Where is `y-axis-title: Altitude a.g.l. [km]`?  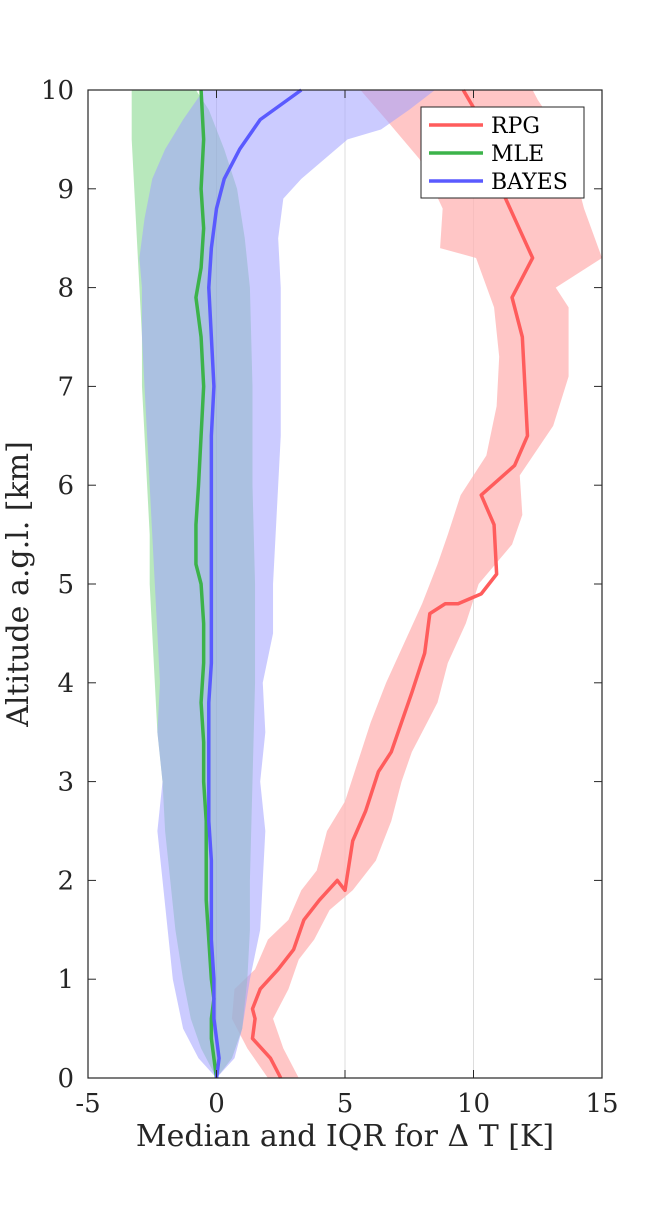
y-axis-title: Altitude a.g.l. [km] is located at coordinates (18, 584).